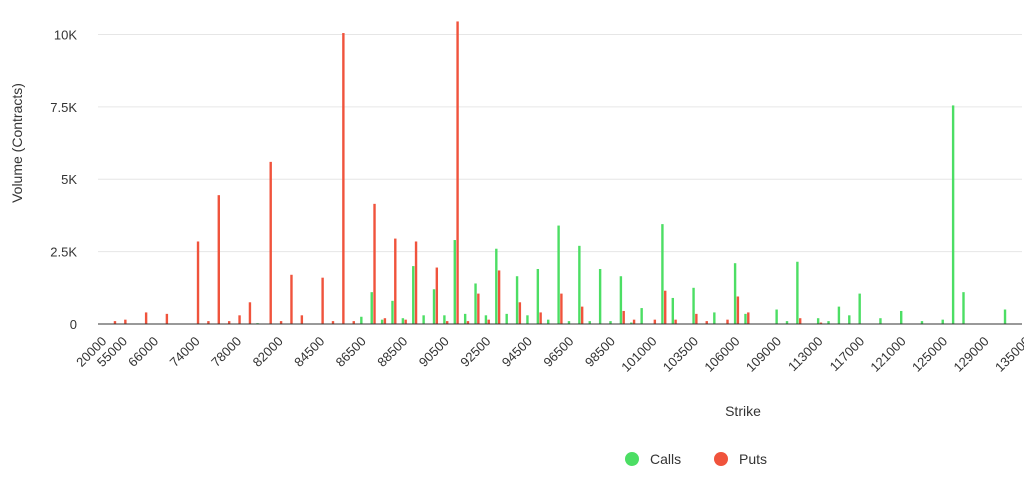  I want to click on legend-item-calls: Calls, so click(653, 459).